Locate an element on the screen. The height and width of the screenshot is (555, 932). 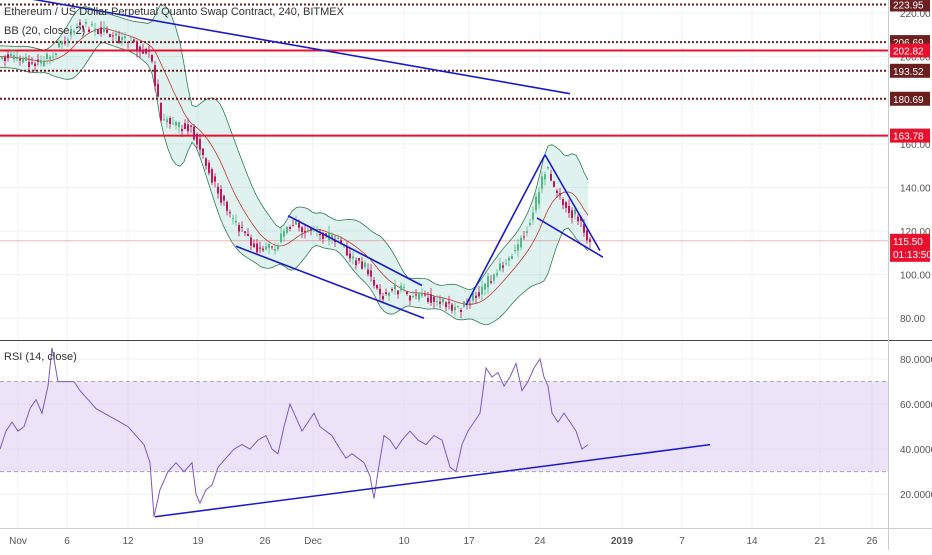
rsi-trendline is located at coordinates (432, 480).